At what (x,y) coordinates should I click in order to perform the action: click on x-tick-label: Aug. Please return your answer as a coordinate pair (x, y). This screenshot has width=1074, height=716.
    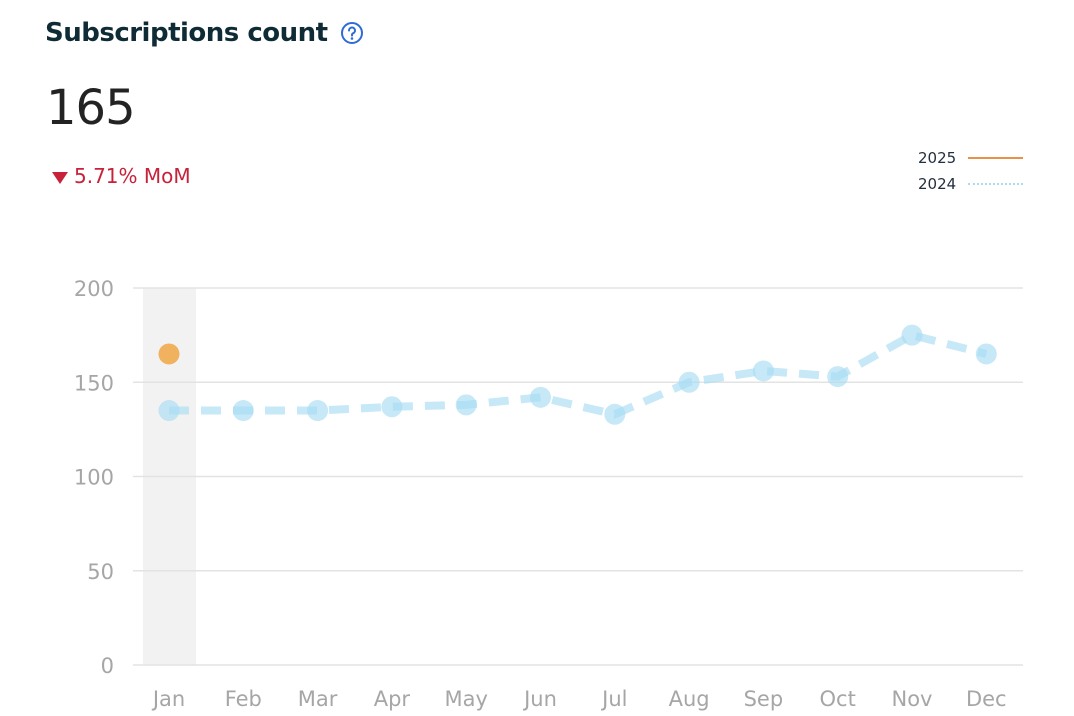
    Looking at the image, I should click on (689, 699).